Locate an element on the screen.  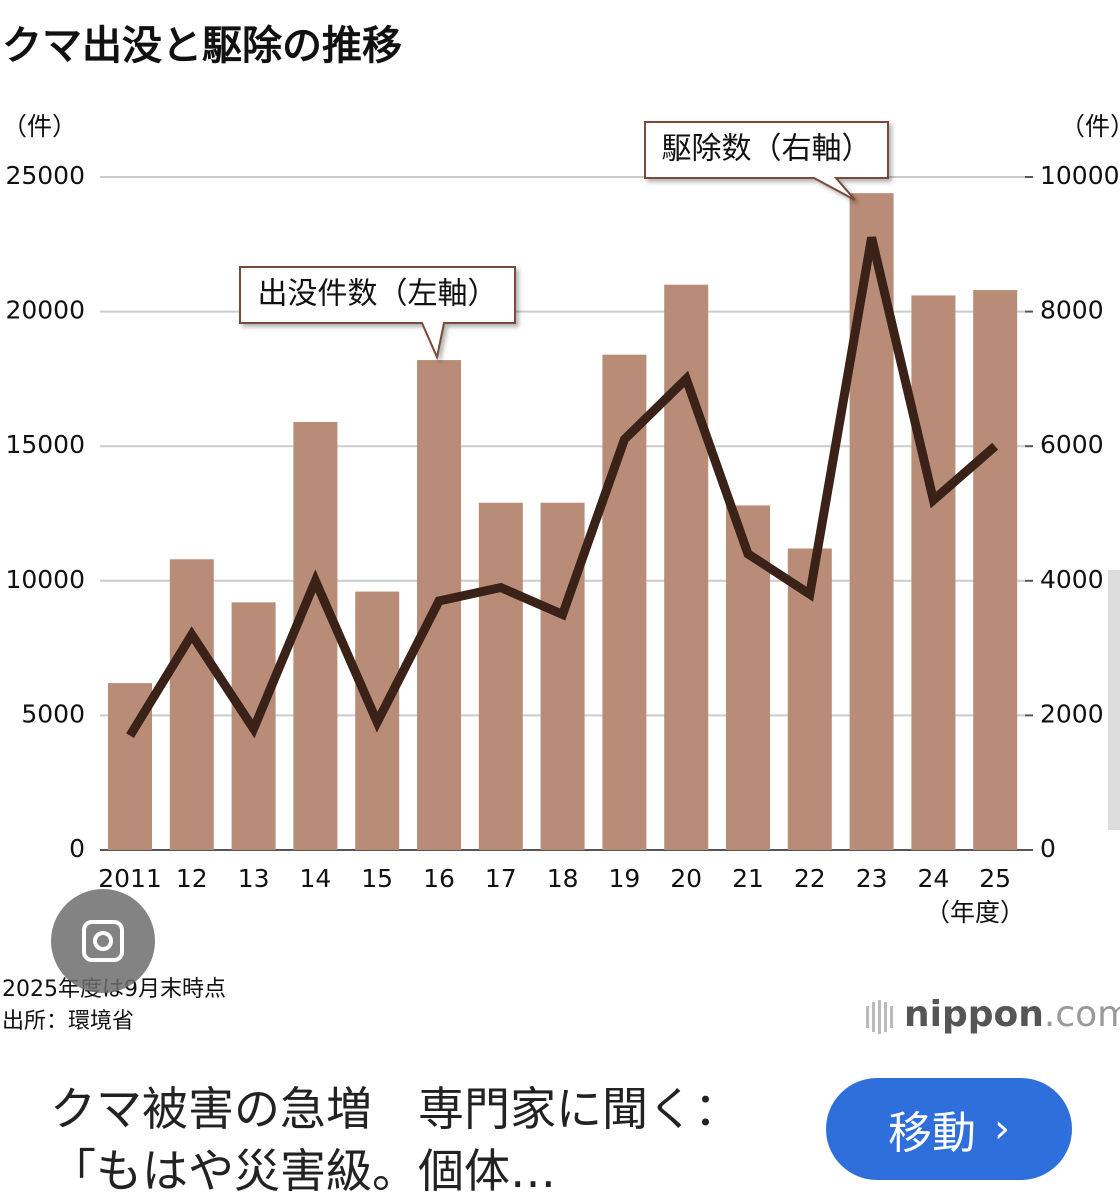
y-unit: （件） is located at coordinates (39, 126).